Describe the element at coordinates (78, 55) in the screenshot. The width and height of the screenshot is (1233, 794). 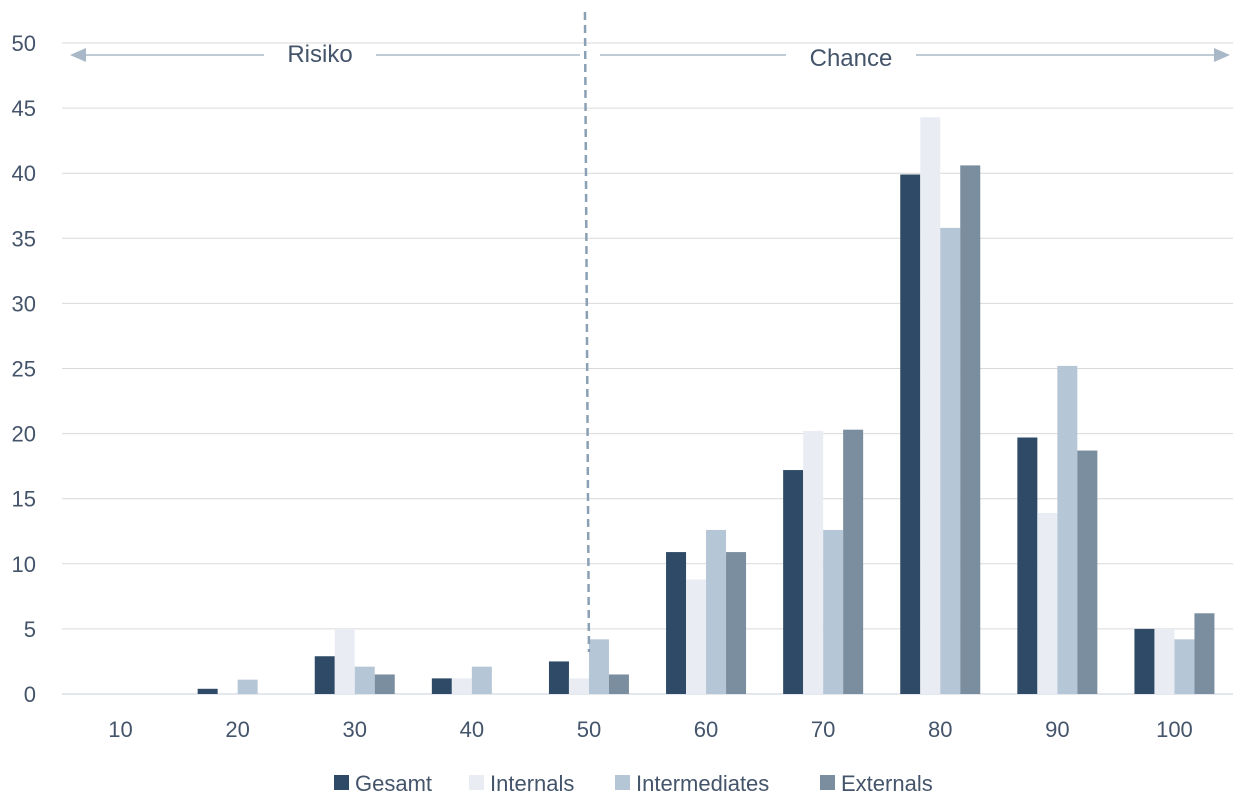
I see `risk-arrow-head` at that location.